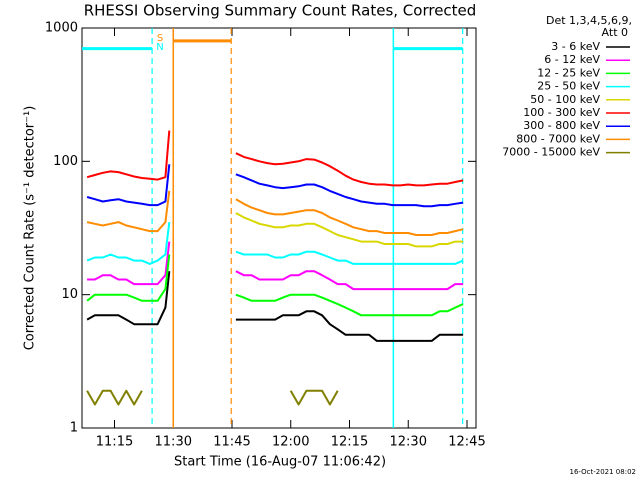 The width and height of the screenshot is (640, 480). Describe the element at coordinates (65, 161) in the screenshot. I see `y-tick-label: 100` at that location.